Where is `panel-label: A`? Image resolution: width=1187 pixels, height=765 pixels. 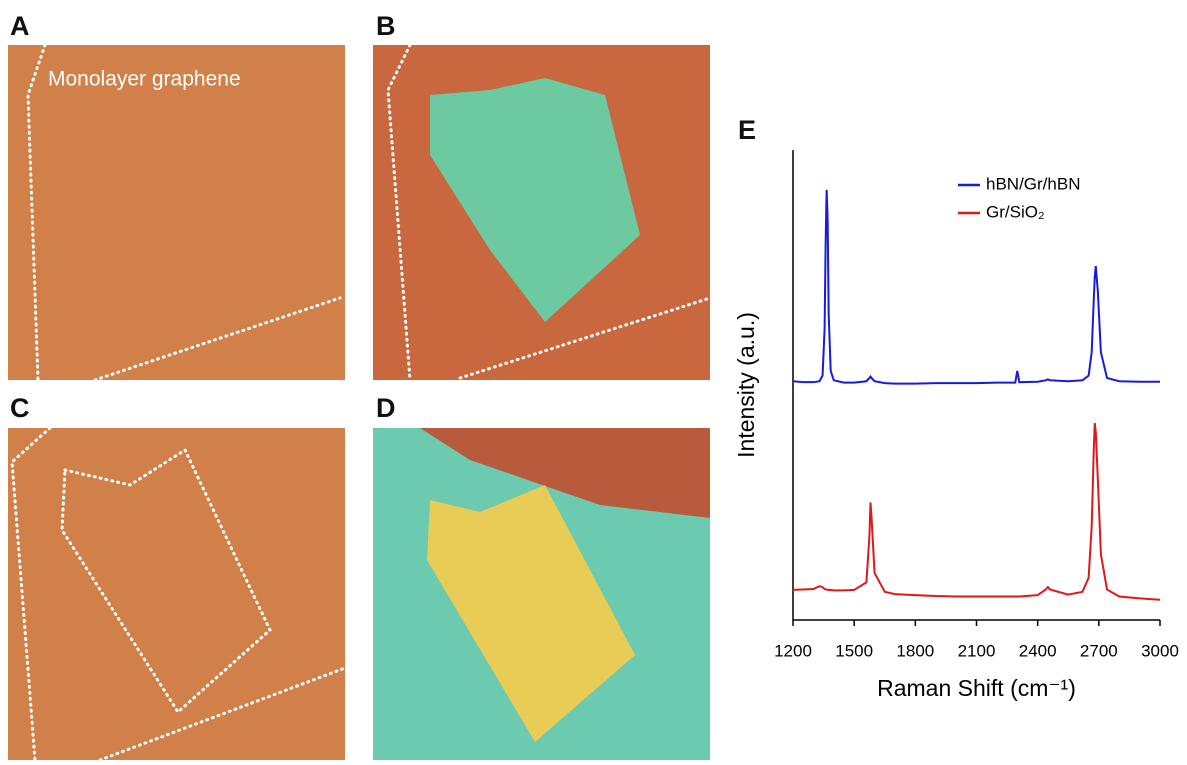
panel-label: A is located at coordinates (20, 26).